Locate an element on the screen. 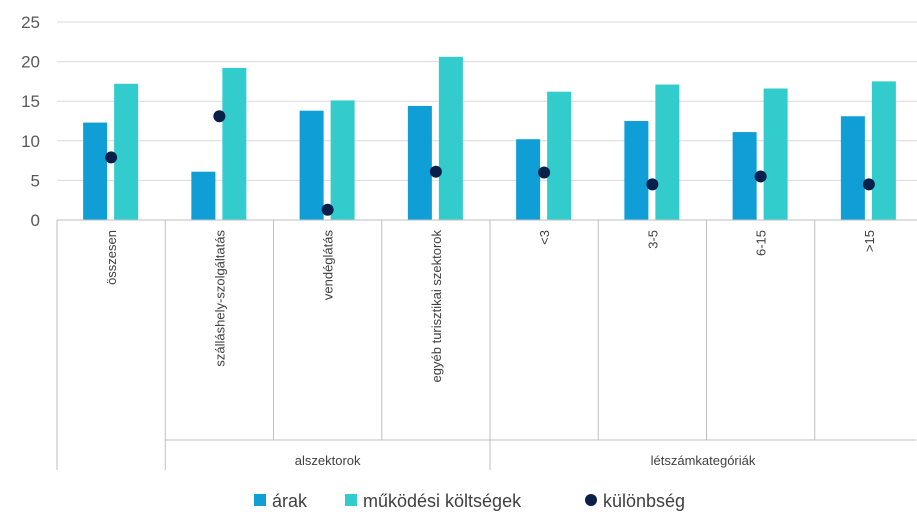  category-label: >15 is located at coordinates (869, 241).